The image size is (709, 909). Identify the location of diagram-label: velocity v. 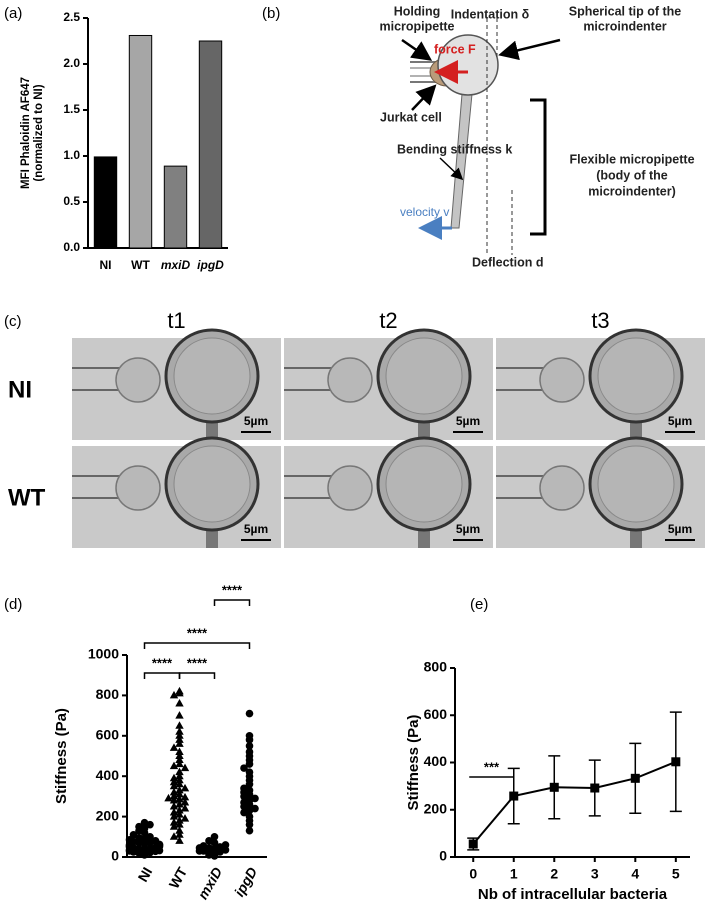
(424, 212).